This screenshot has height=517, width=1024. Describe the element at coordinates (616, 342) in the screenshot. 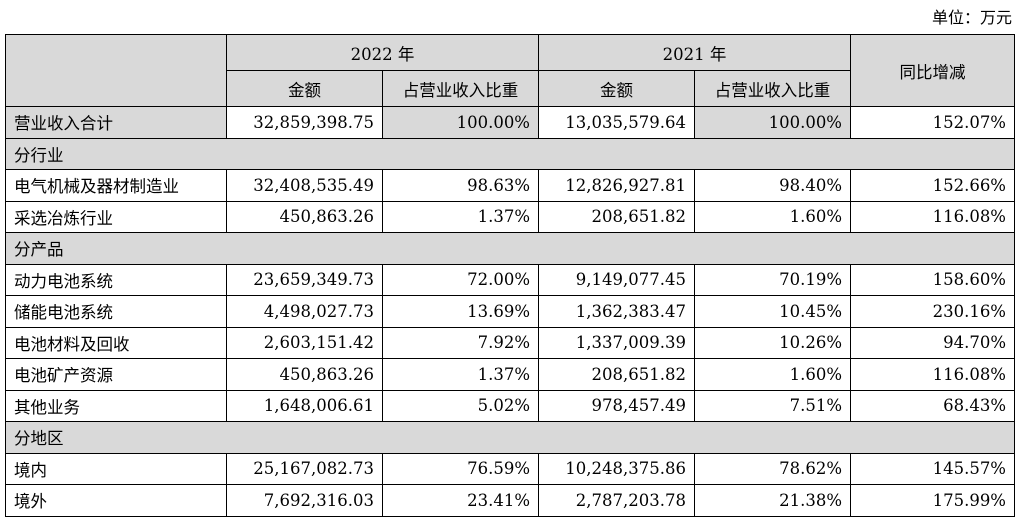

I see `amount-2021: 1,337,009.39` at that location.